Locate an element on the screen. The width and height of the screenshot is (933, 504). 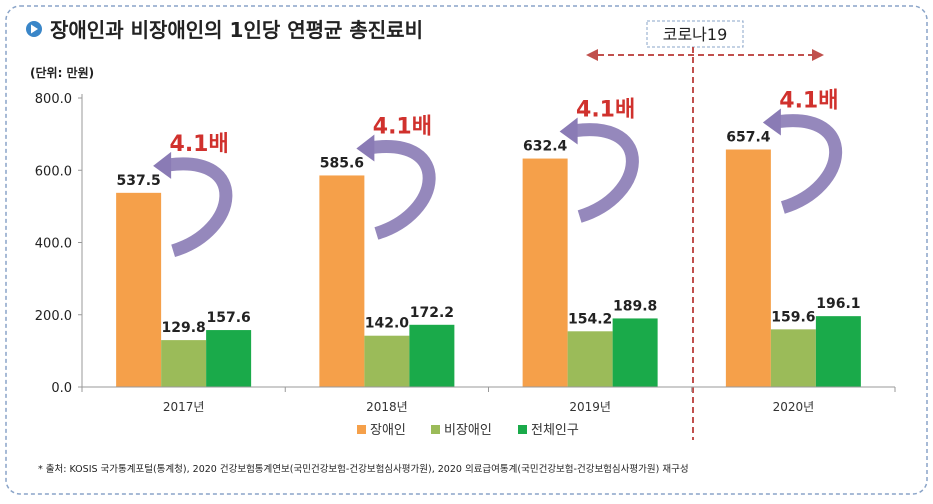
legend: 장애인 비장애인 전체인구 is located at coordinates (468, 430).